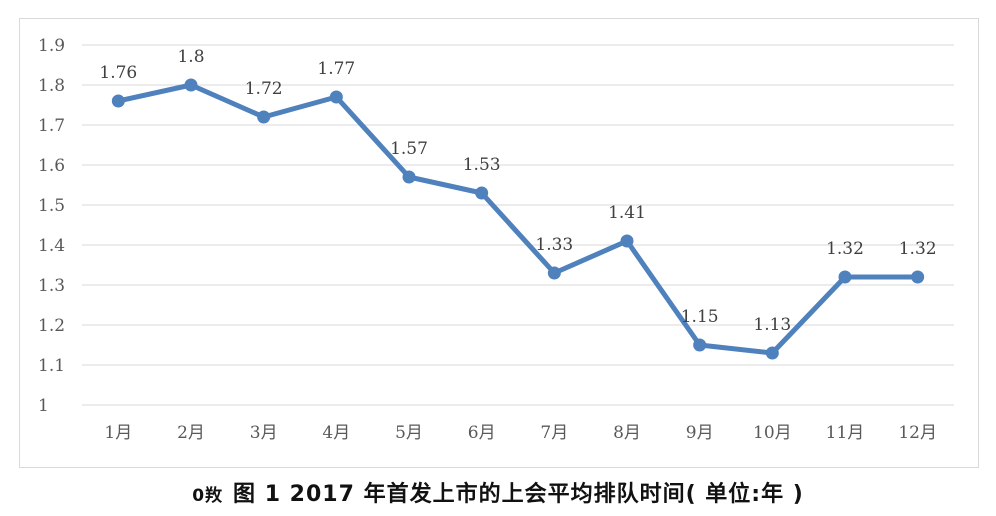 The image size is (996, 516). What do you see at coordinates (43, 406) in the screenshot?
I see `y-tick-label: 1` at bounding box center [43, 406].